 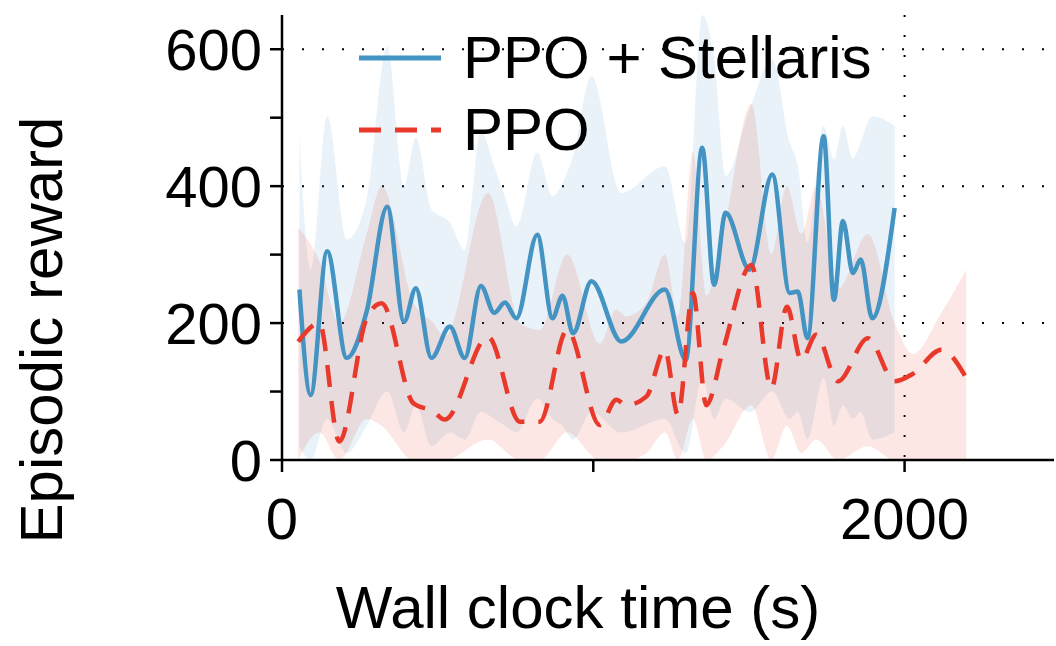 I want to click on y-tick-label: 400, so click(x=213, y=186).